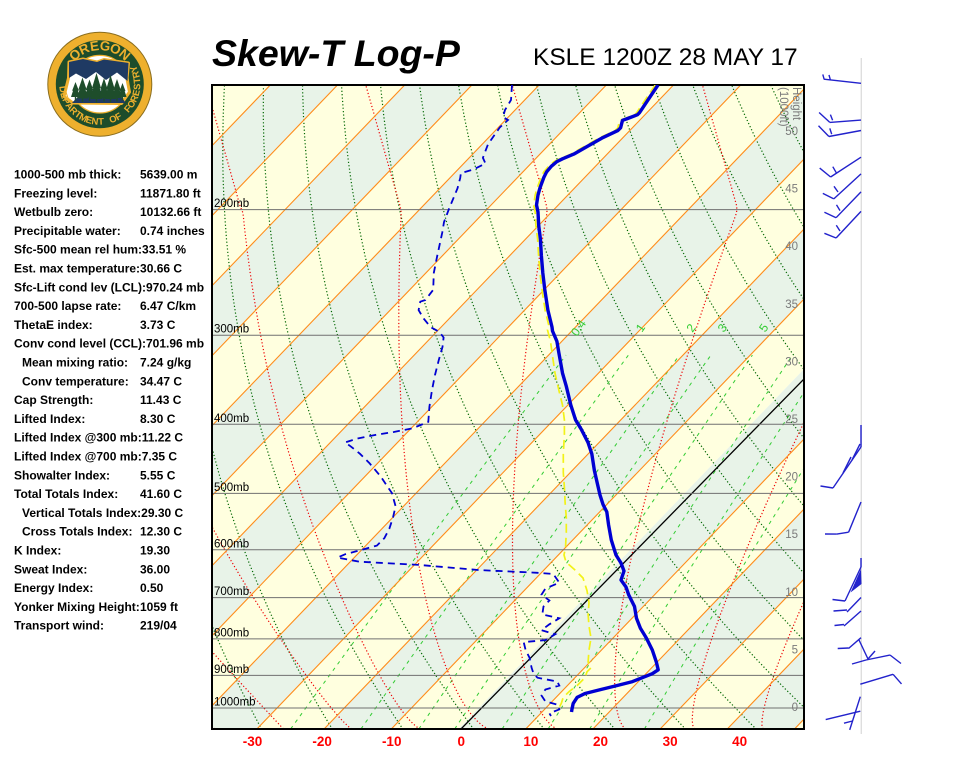 The width and height of the screenshot is (960, 768). What do you see at coordinates (77, 607) in the screenshot?
I see `svg-text: Yonker Mixing Height:` at bounding box center [77, 607].